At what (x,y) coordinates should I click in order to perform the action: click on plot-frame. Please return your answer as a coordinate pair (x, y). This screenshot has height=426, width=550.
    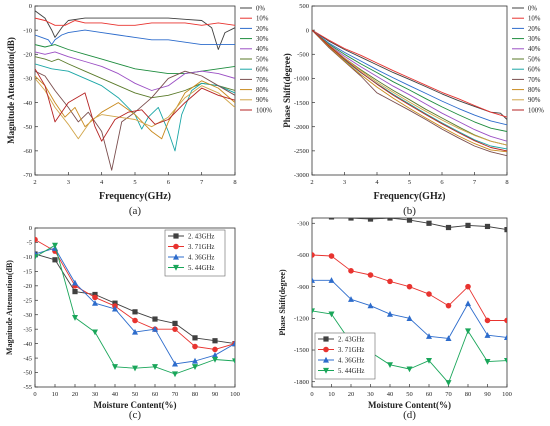
    Looking at the image, I should click on (135, 90).